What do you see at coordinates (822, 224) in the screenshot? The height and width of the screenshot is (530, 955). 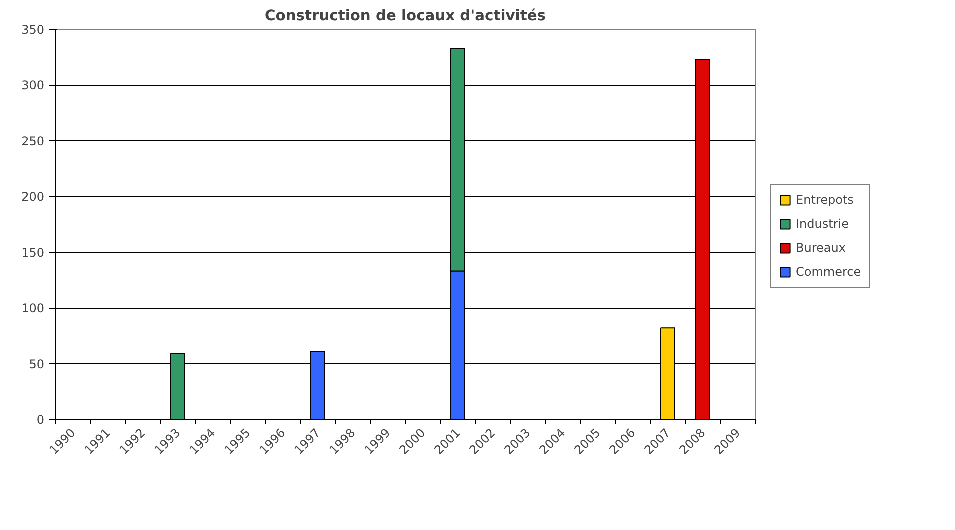 I see `legend-label: Industrie` at bounding box center [822, 224].